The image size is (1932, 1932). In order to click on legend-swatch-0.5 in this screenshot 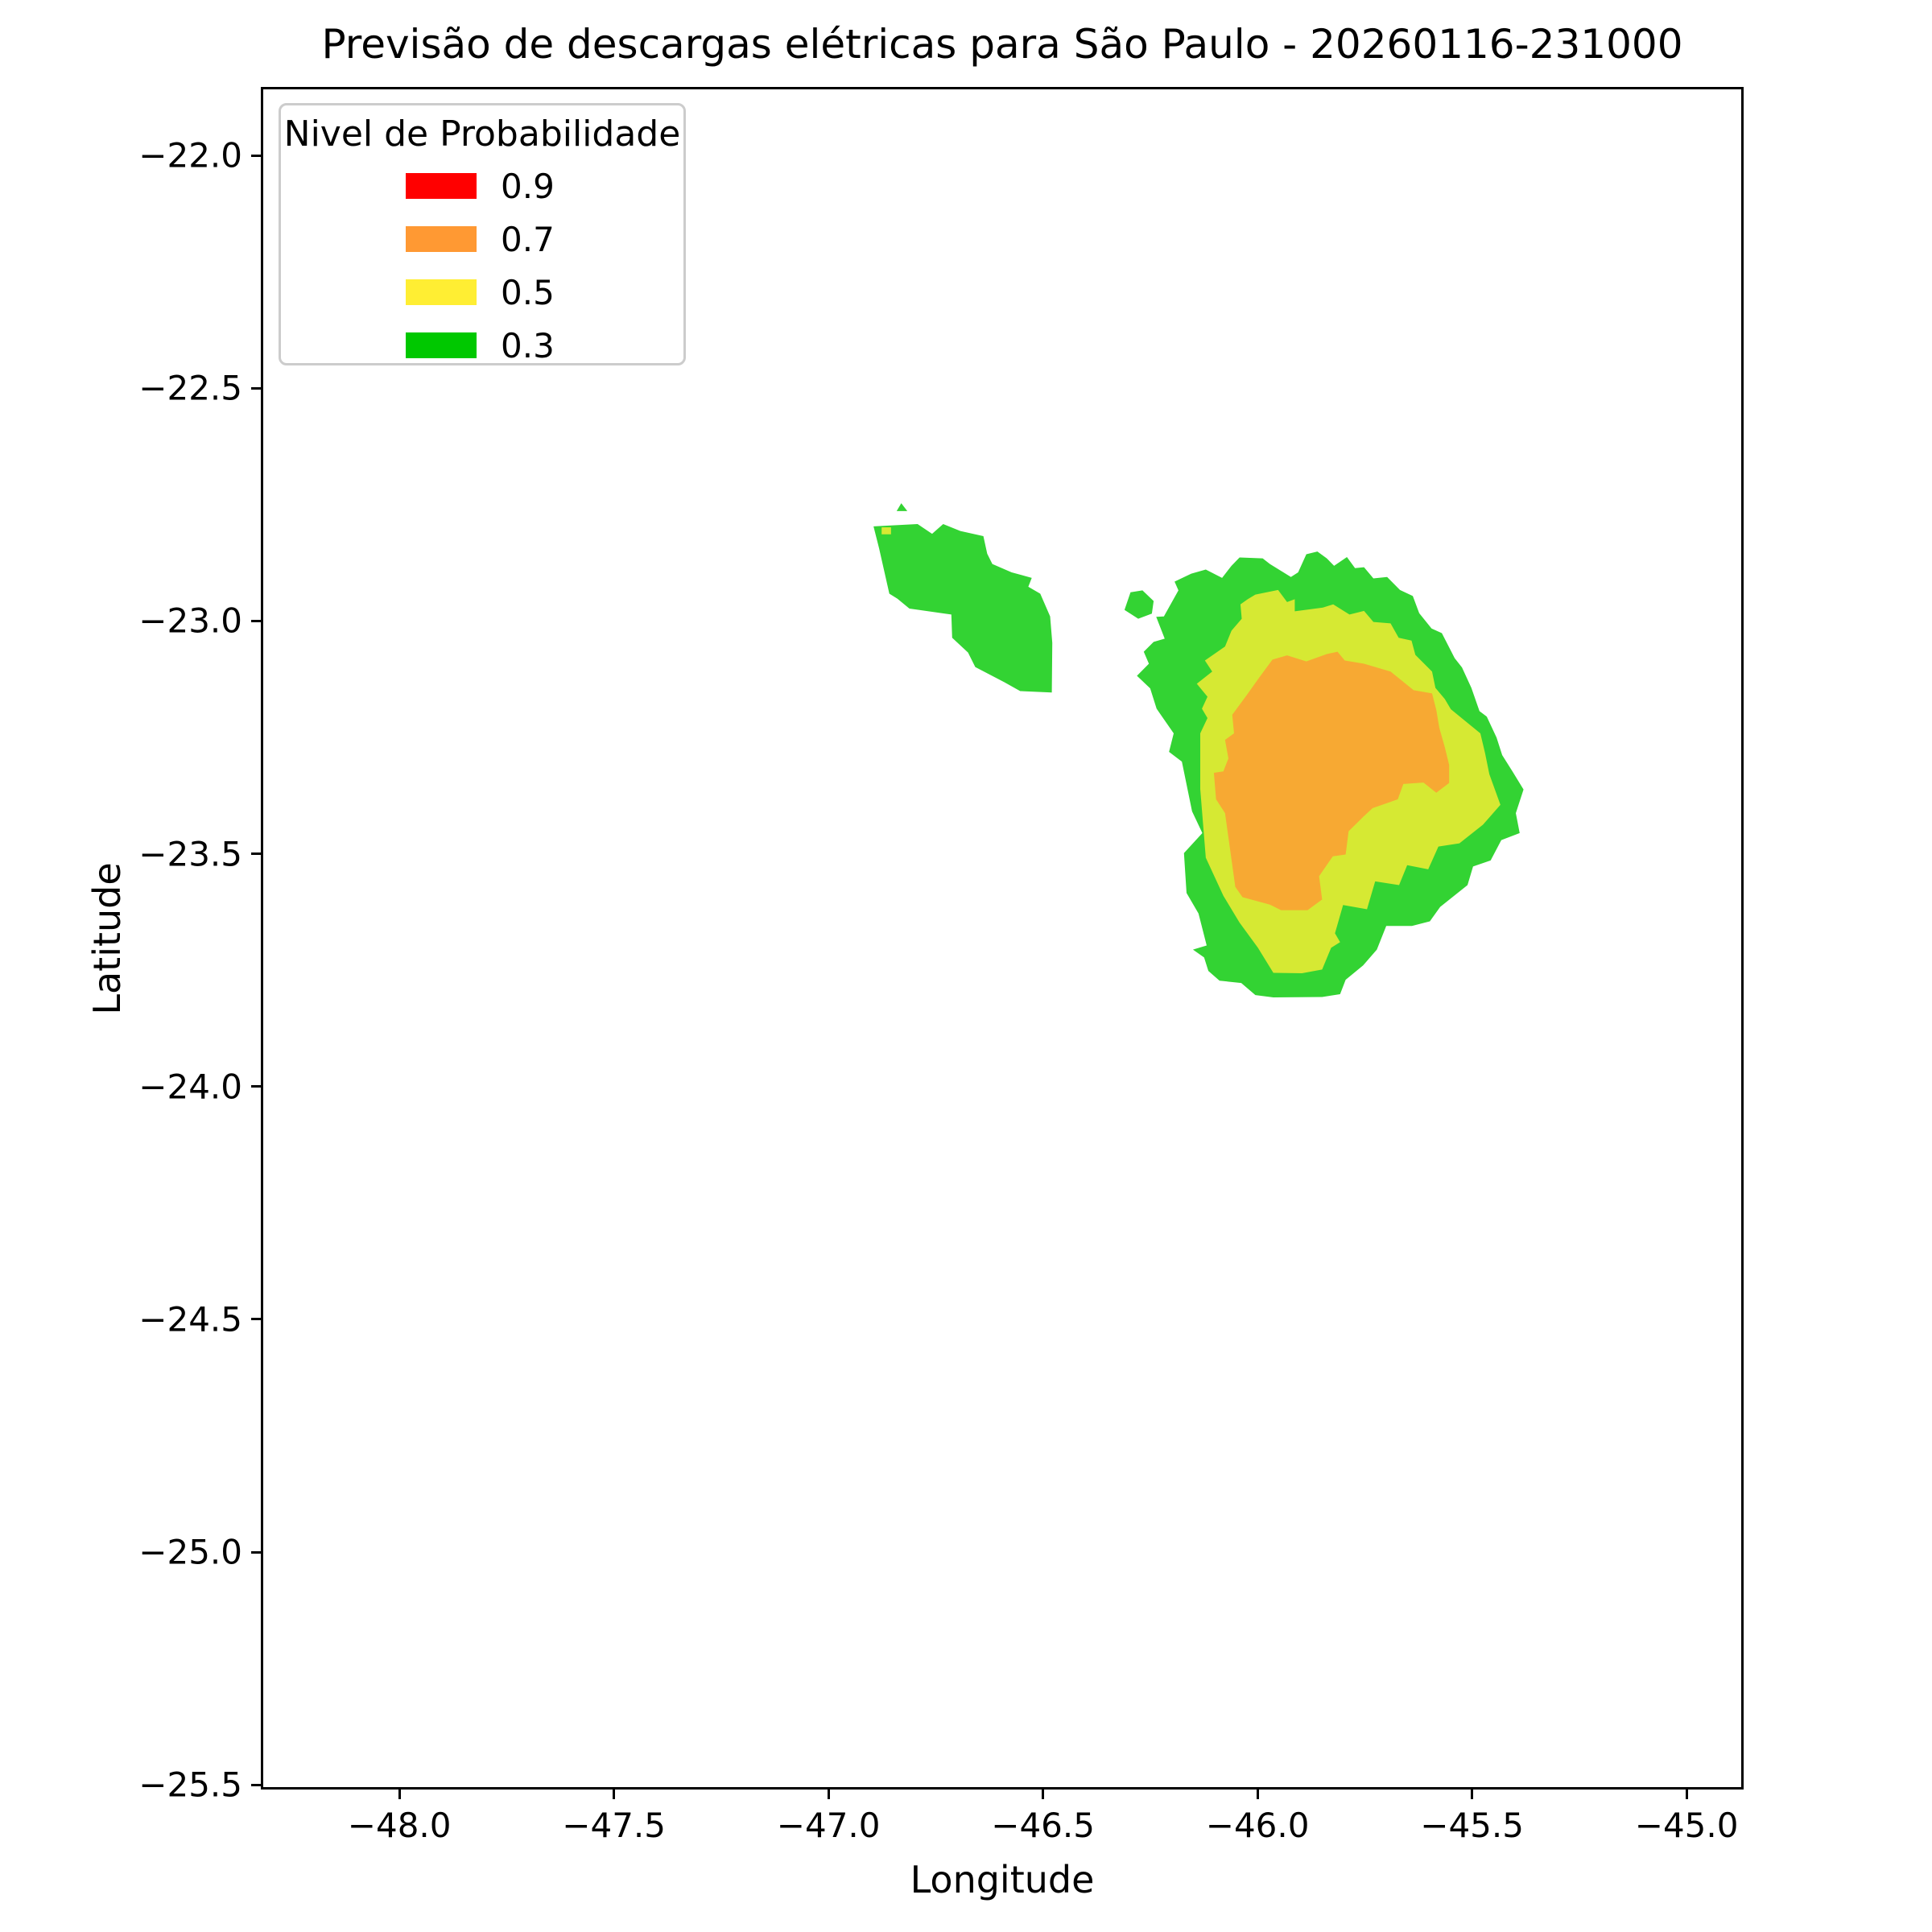, I will do `click(442, 292)`.